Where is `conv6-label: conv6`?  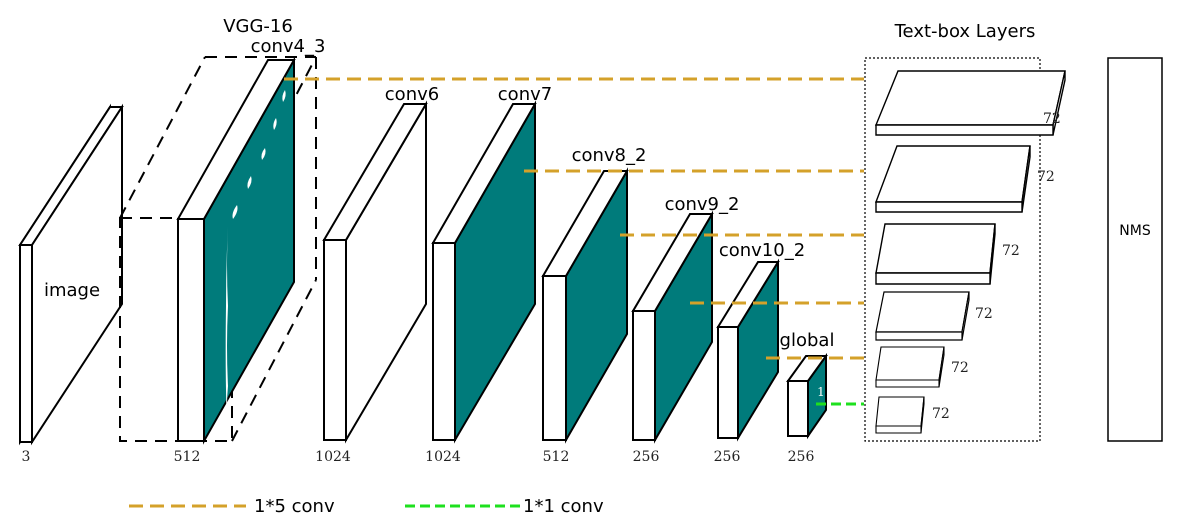
conv6-label: conv6 is located at coordinates (412, 94).